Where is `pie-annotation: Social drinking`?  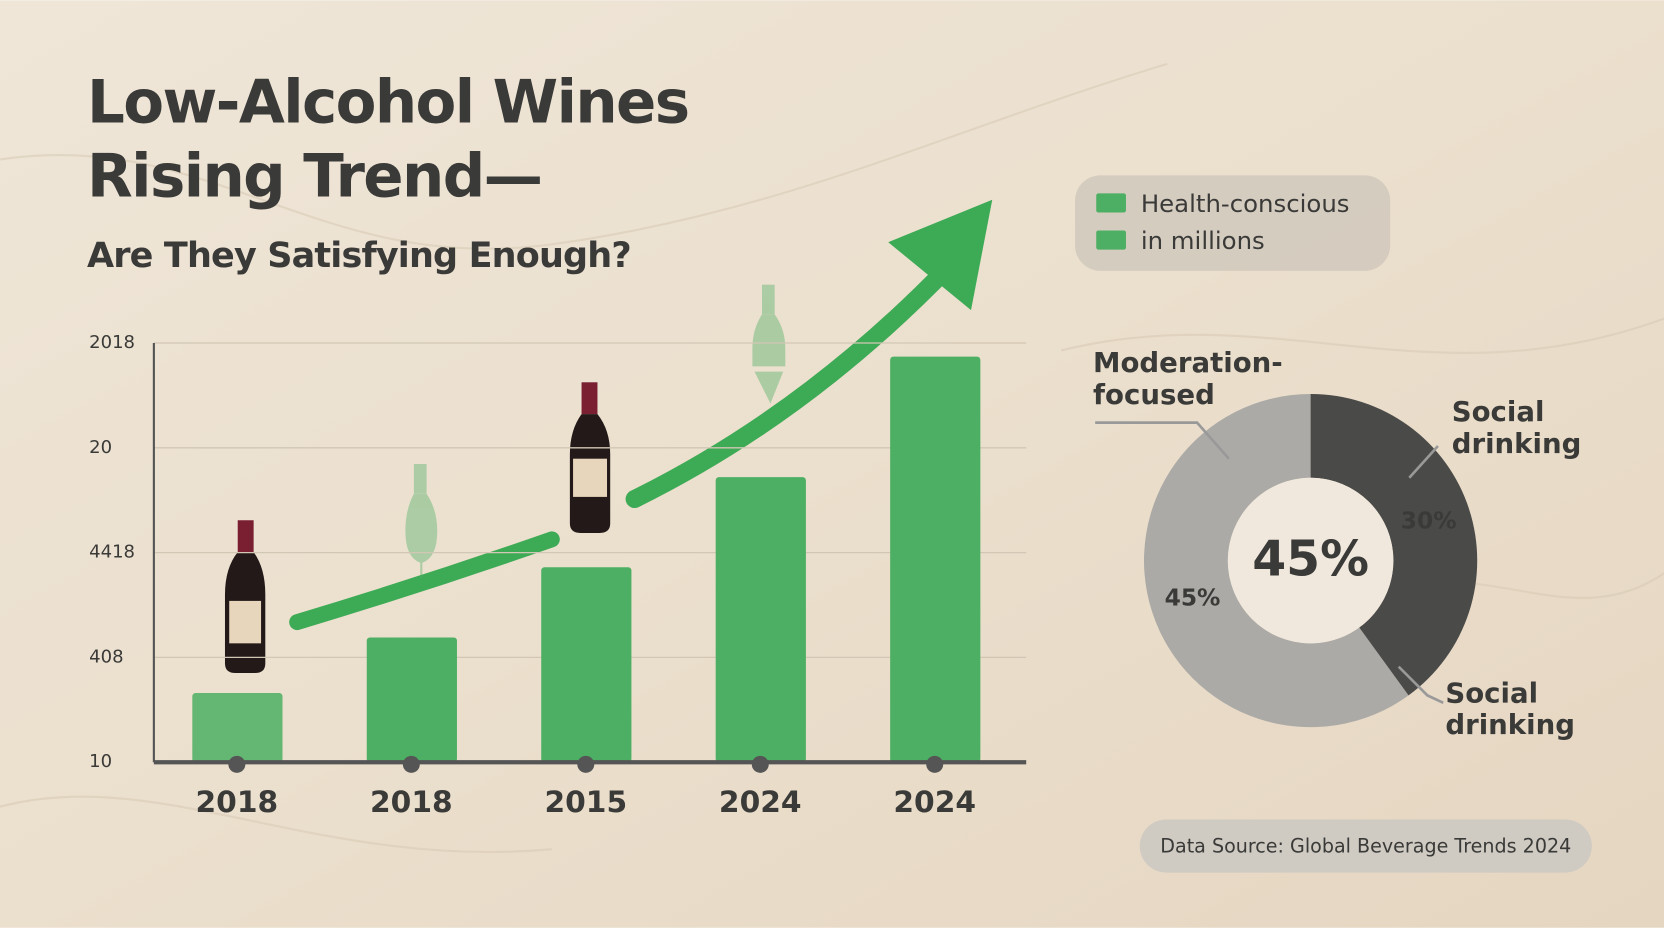
pie-annotation: Social drinking is located at coordinates (1510, 708).